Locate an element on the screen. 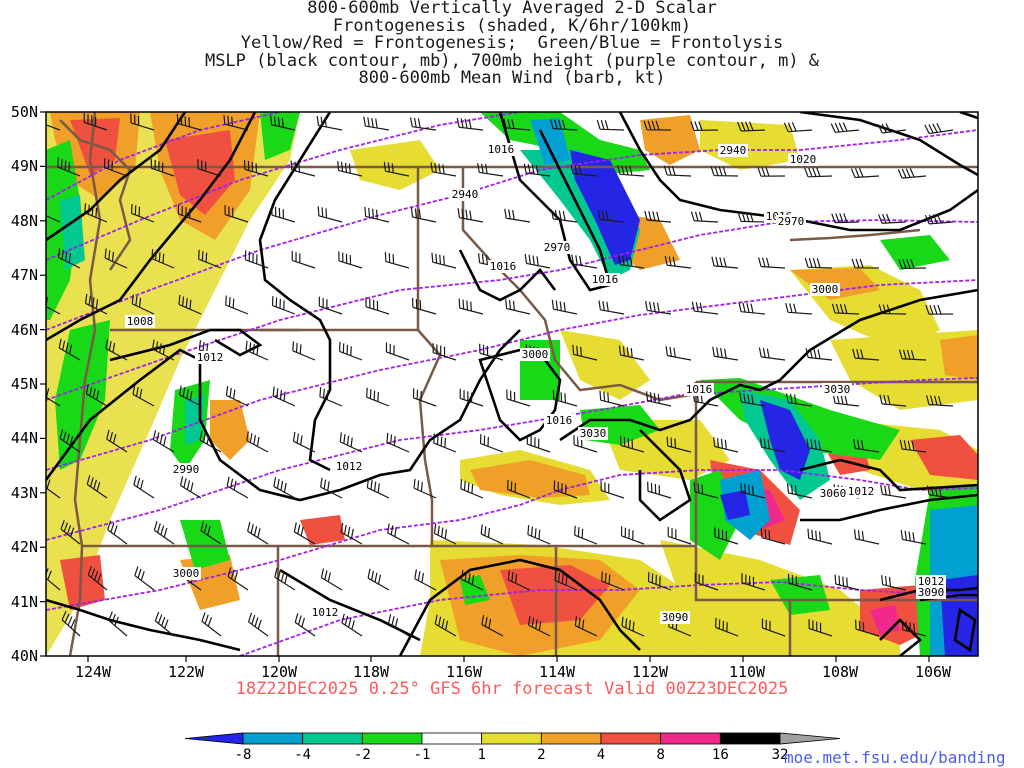  height-label: 2970 is located at coordinates (791, 221).